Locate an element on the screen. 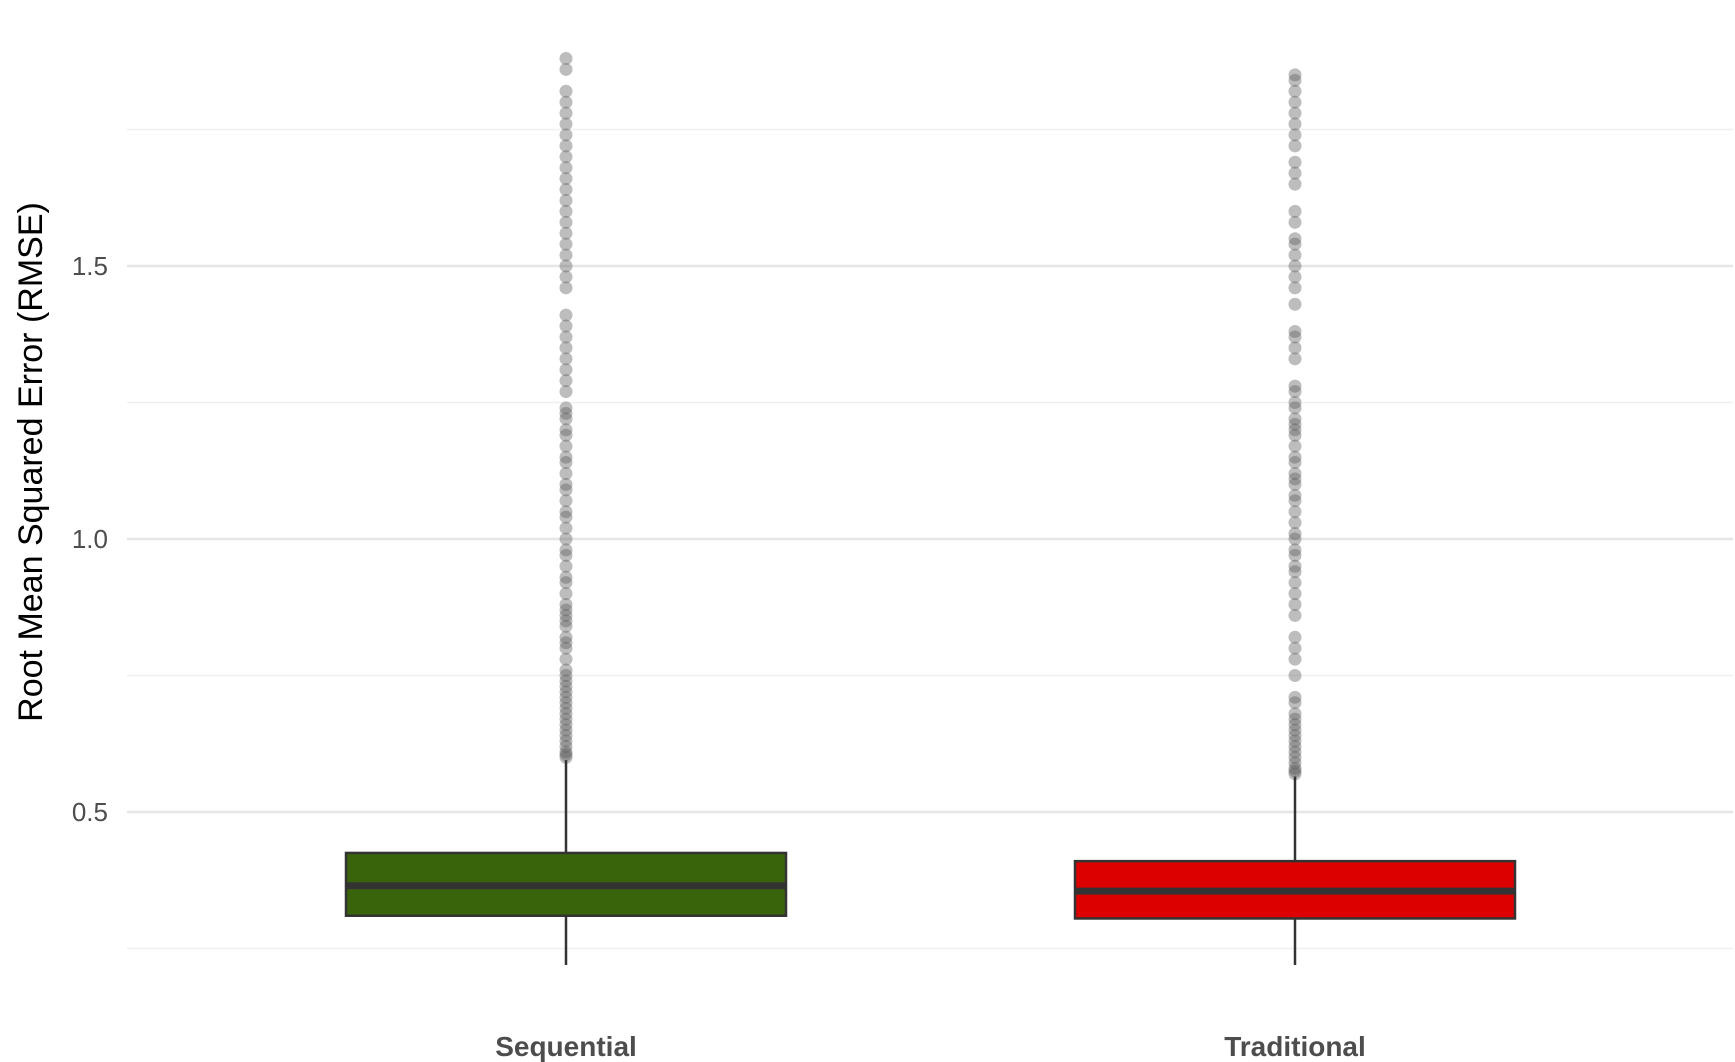 This screenshot has width=1735, height=1062. y-tick-label: 1.5 is located at coordinates (90, 266).